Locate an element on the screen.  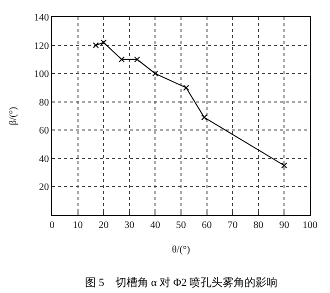
x-tick-label: 50 is located at coordinates (181, 225).